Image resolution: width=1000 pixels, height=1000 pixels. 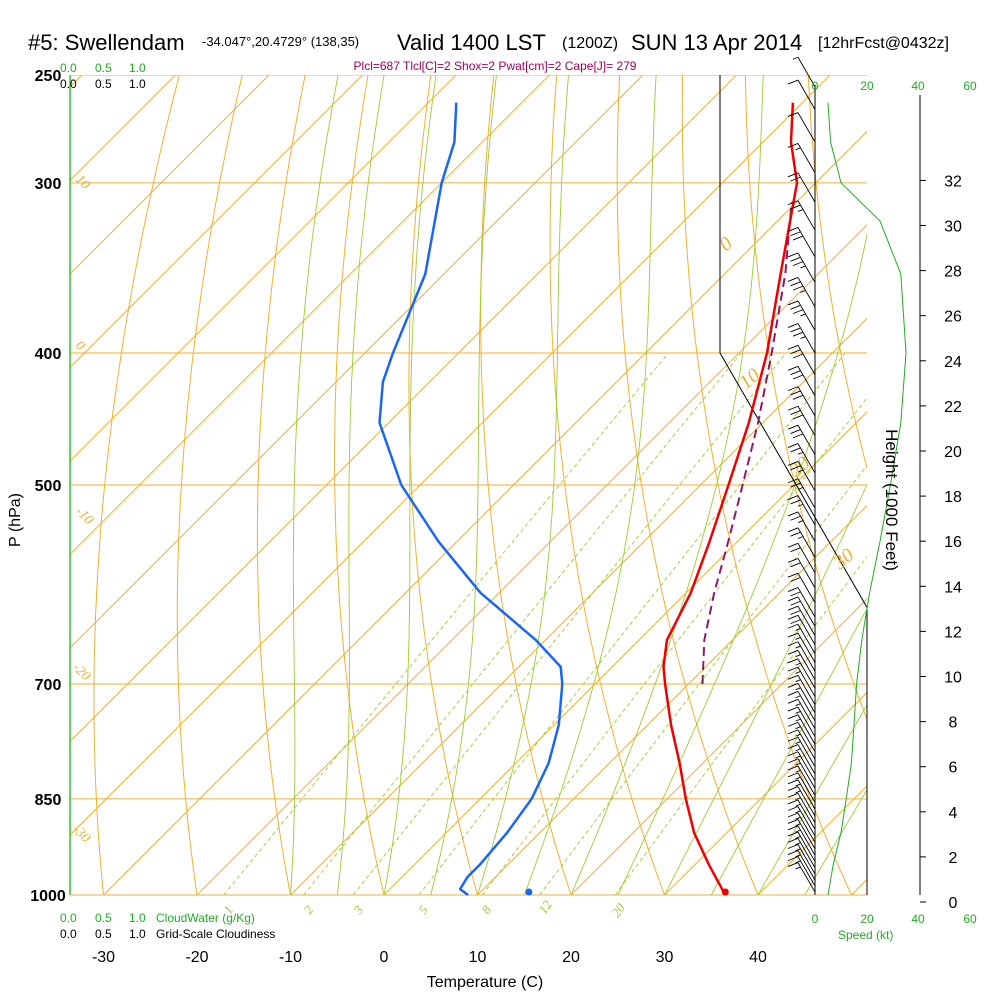 I want to click on pressure-tick-label: 250, so click(x=48, y=76).